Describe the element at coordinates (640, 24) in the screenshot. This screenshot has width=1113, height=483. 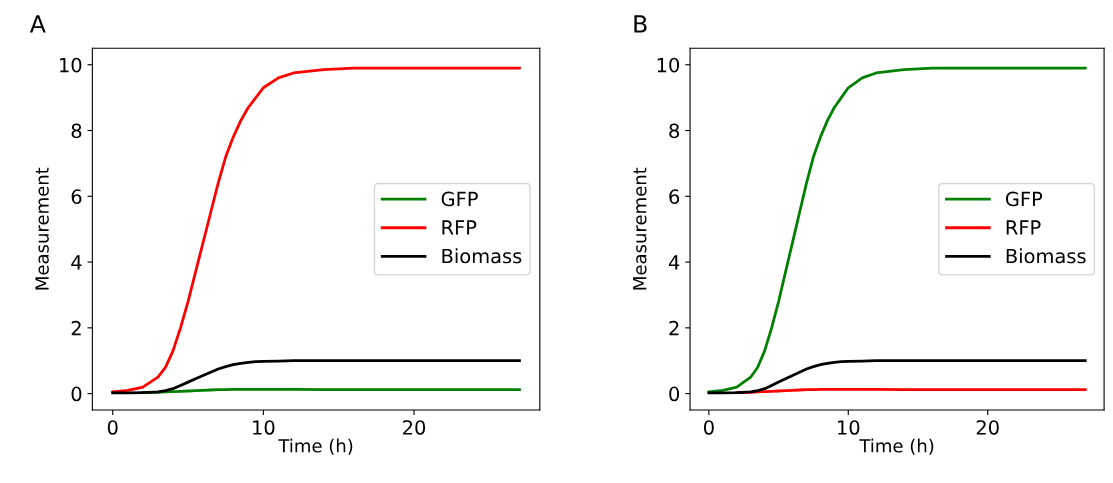
I see `chart-title: B` at that location.